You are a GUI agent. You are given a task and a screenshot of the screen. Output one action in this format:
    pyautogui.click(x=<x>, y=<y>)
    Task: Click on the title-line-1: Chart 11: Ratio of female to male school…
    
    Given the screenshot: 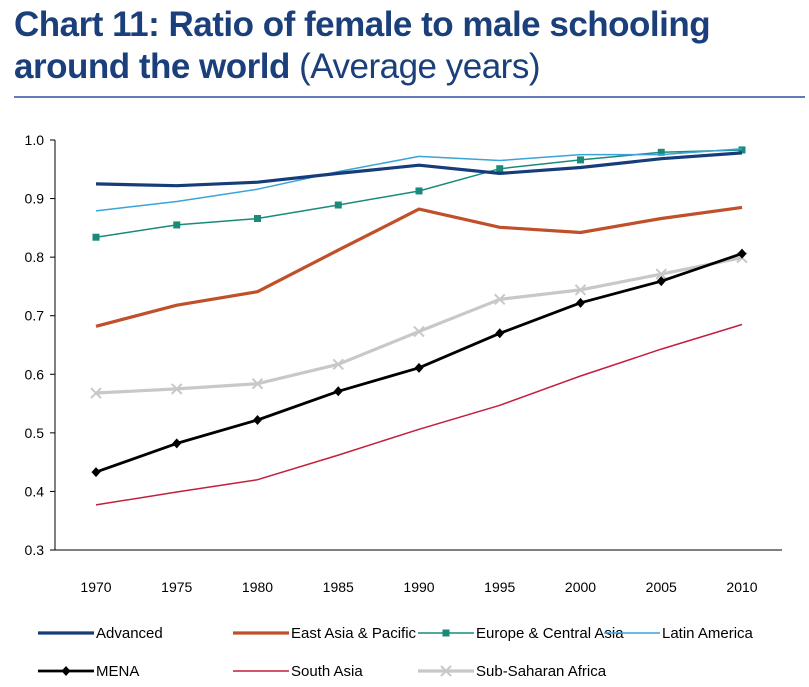 What is the action you would take?
    pyautogui.click(x=409, y=25)
    